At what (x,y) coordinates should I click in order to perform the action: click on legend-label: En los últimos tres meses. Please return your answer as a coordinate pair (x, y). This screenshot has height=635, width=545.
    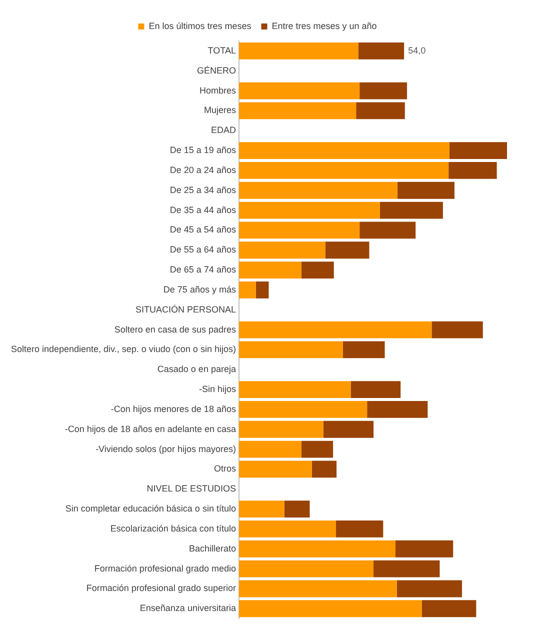
    Looking at the image, I should click on (200, 25).